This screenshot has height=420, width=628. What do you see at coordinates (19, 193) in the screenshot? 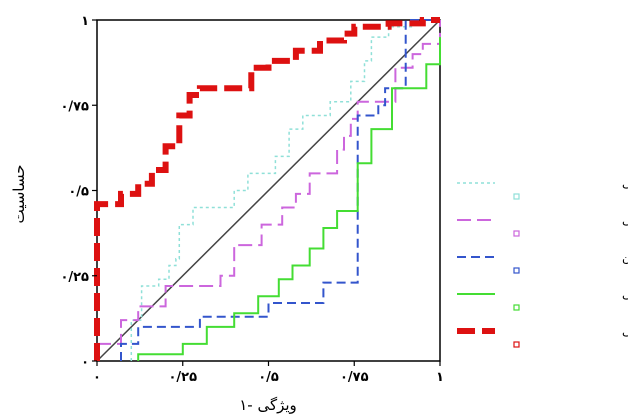
I see `y-axis-label: حساسیت` at bounding box center [19, 193].